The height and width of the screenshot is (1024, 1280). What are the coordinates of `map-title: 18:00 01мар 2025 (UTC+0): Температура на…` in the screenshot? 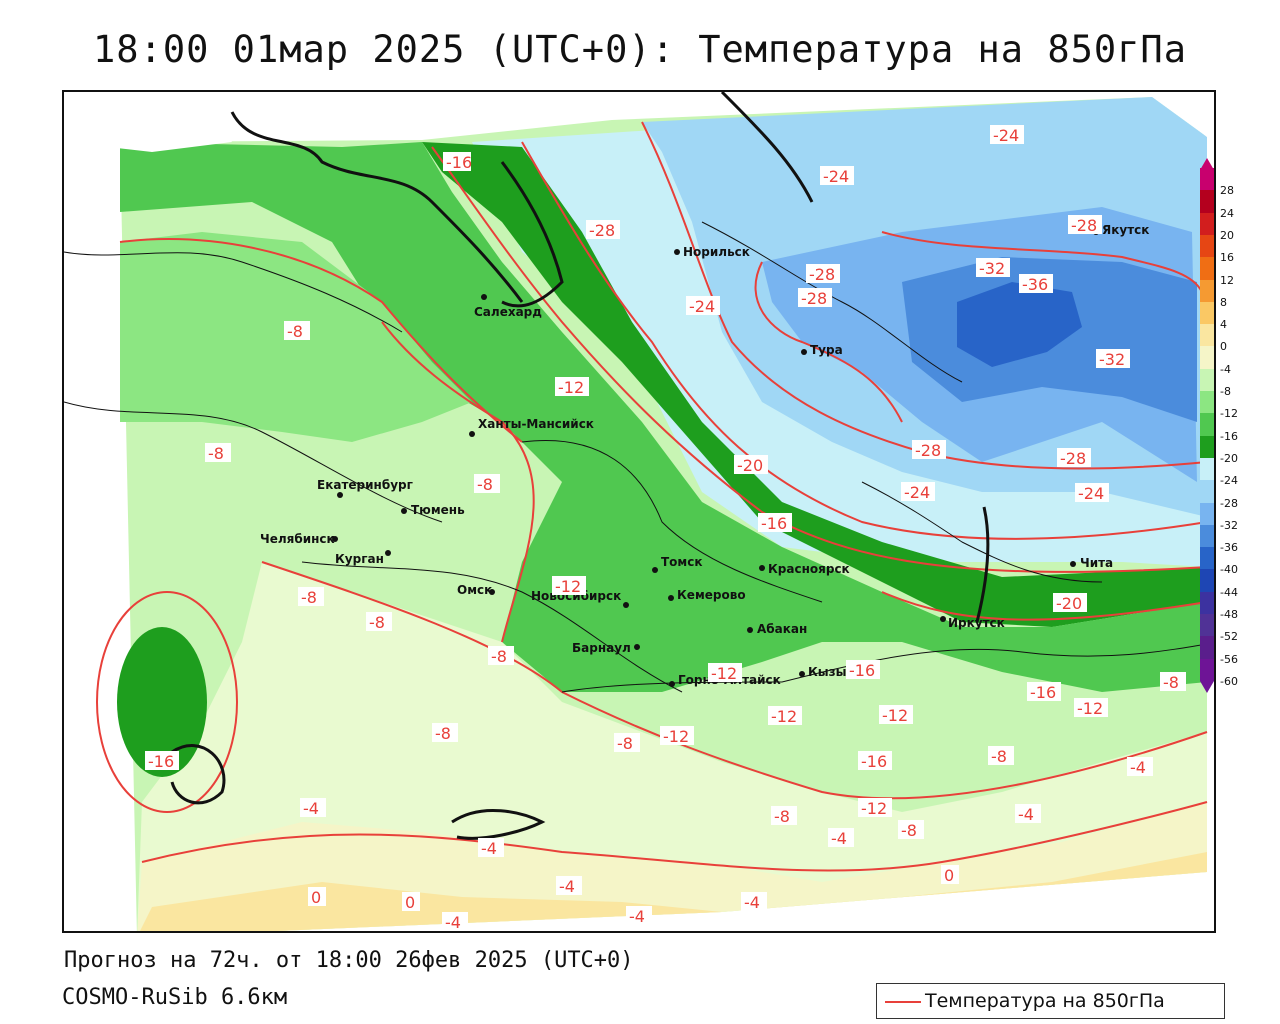 It's located at (640, 49).